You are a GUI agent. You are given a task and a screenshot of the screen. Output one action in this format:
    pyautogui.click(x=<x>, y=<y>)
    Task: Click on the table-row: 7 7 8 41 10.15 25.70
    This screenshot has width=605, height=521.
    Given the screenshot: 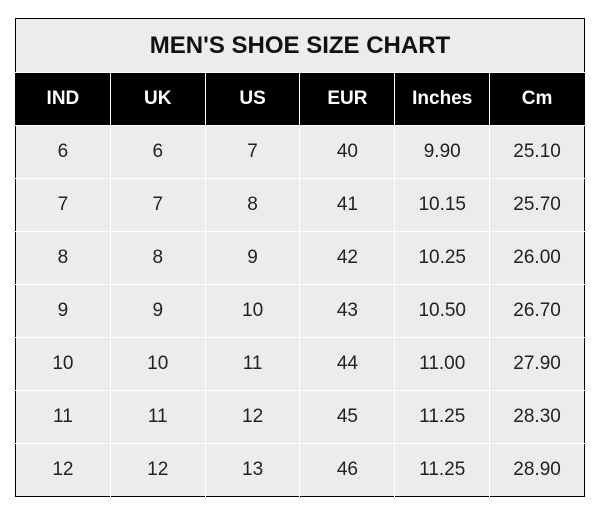 What is the action you would take?
    pyautogui.click(x=300, y=205)
    